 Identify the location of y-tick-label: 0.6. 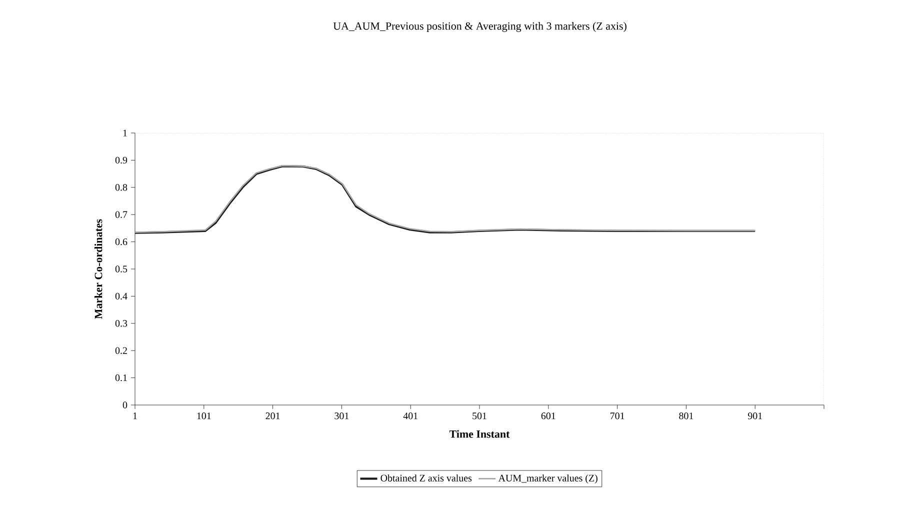
(121, 242).